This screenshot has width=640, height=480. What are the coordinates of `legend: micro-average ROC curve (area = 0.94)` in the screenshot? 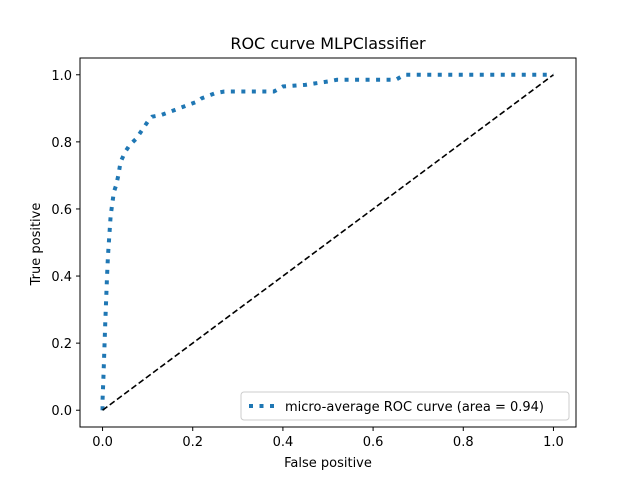 It's located at (405, 406).